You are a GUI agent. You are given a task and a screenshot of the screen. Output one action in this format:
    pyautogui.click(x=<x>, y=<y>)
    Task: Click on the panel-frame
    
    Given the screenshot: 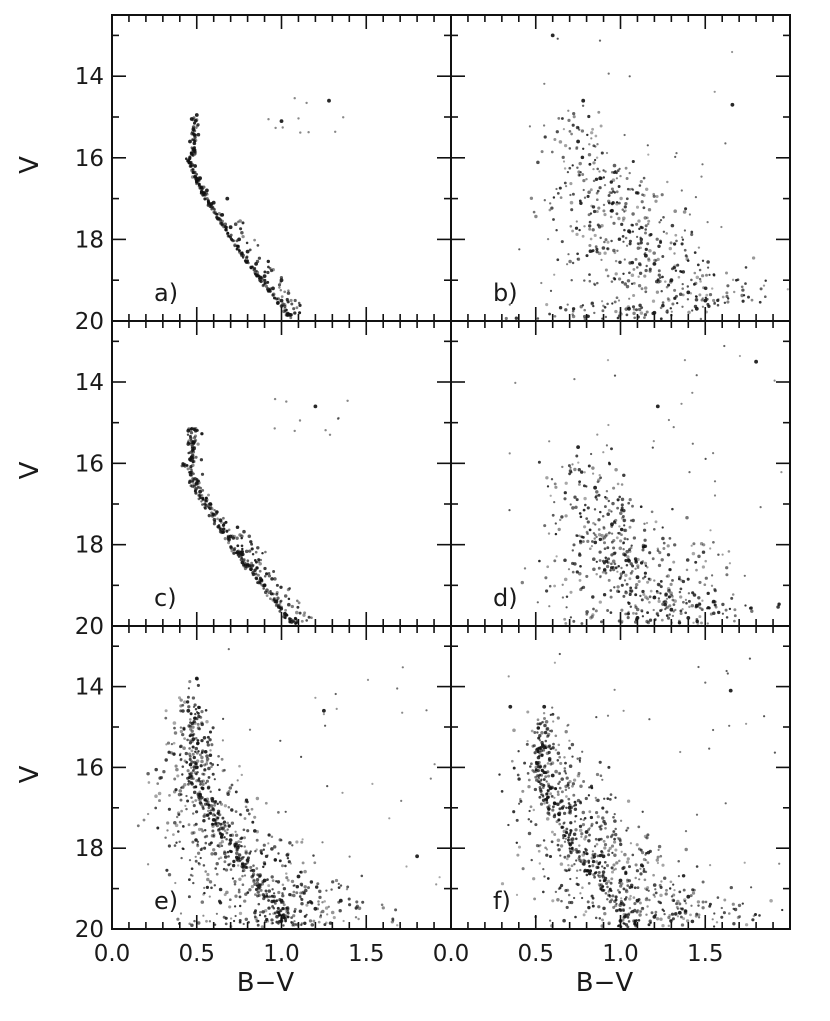 What is the action you would take?
    pyautogui.click(x=281, y=473)
    